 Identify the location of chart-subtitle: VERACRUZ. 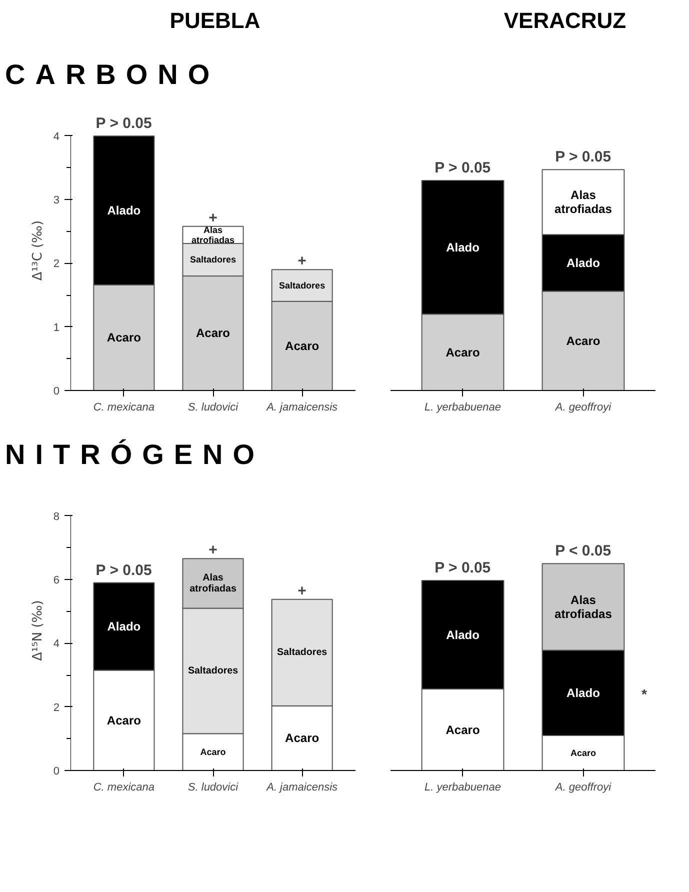
(565, 21).